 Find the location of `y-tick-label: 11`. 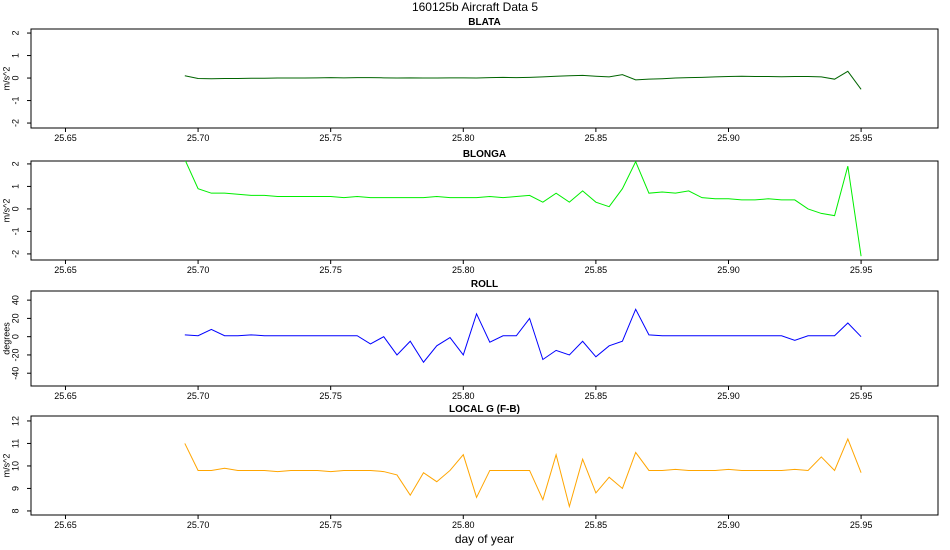

y-tick-label: 11 is located at coordinates (15, 443).